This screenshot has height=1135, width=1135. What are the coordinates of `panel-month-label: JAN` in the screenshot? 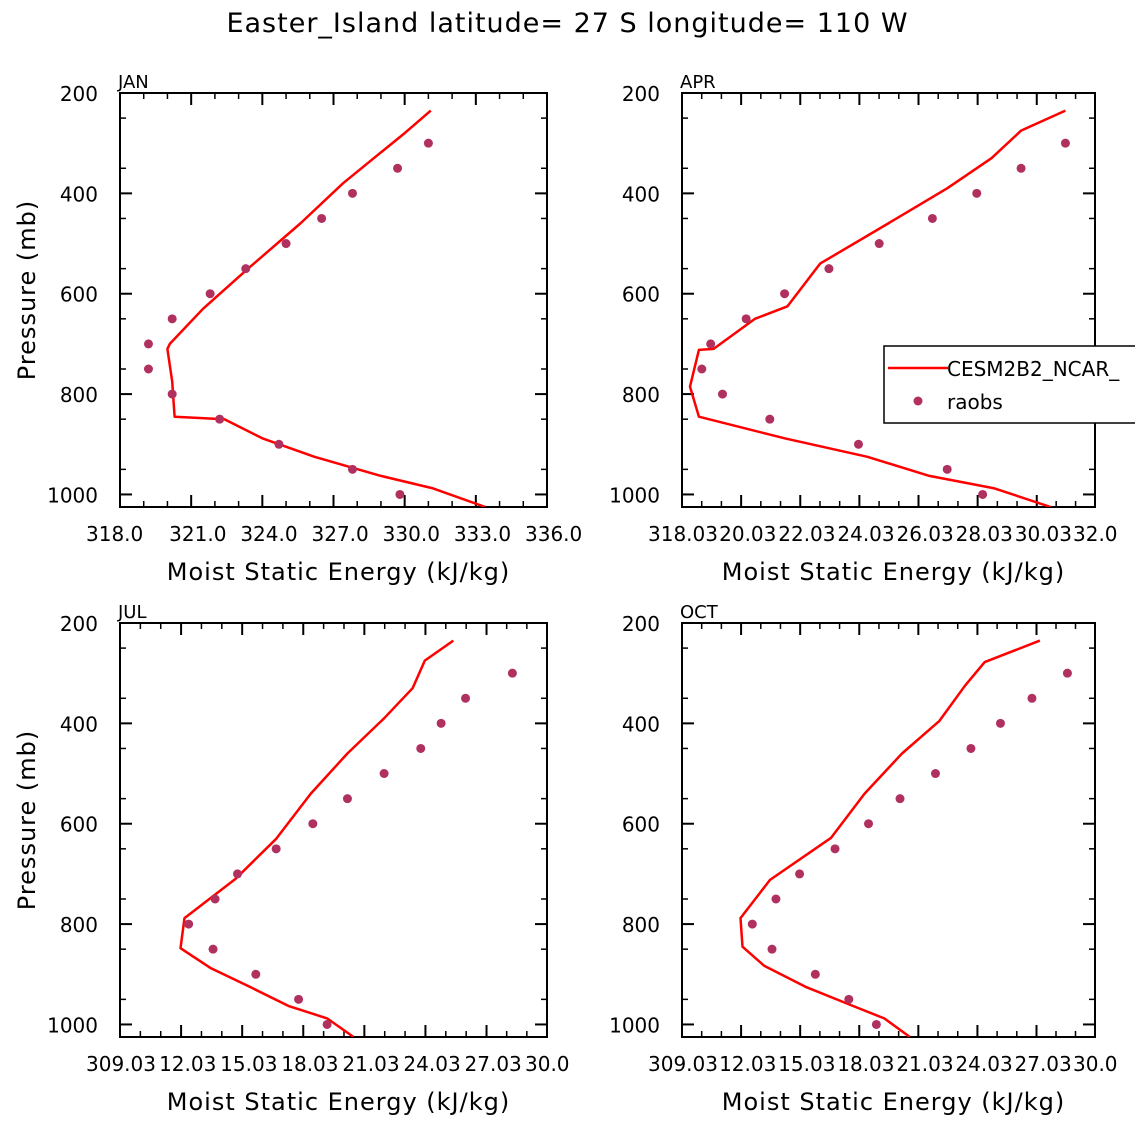 It's located at (133, 82).